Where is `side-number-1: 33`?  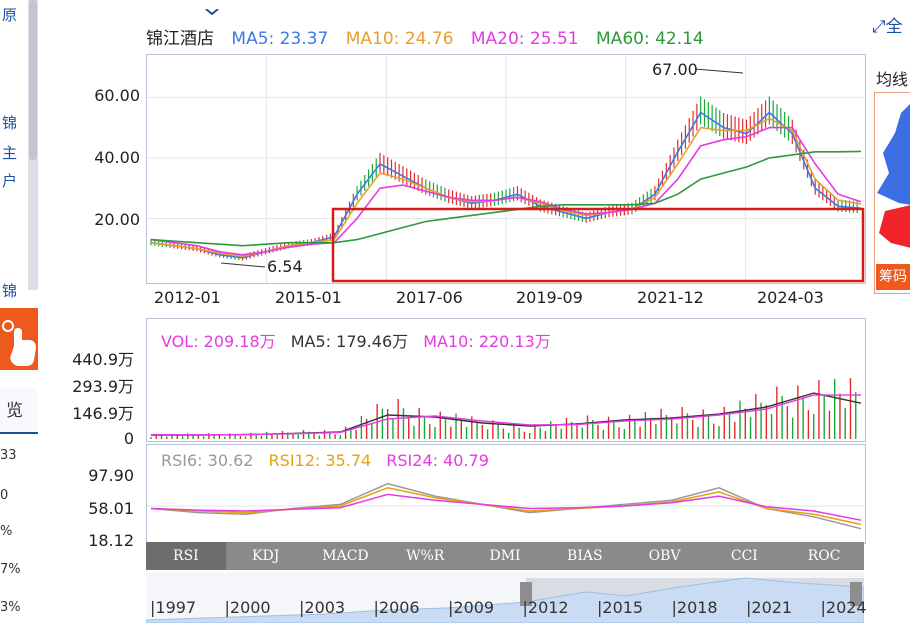 side-number-1: 33 is located at coordinates (8, 455).